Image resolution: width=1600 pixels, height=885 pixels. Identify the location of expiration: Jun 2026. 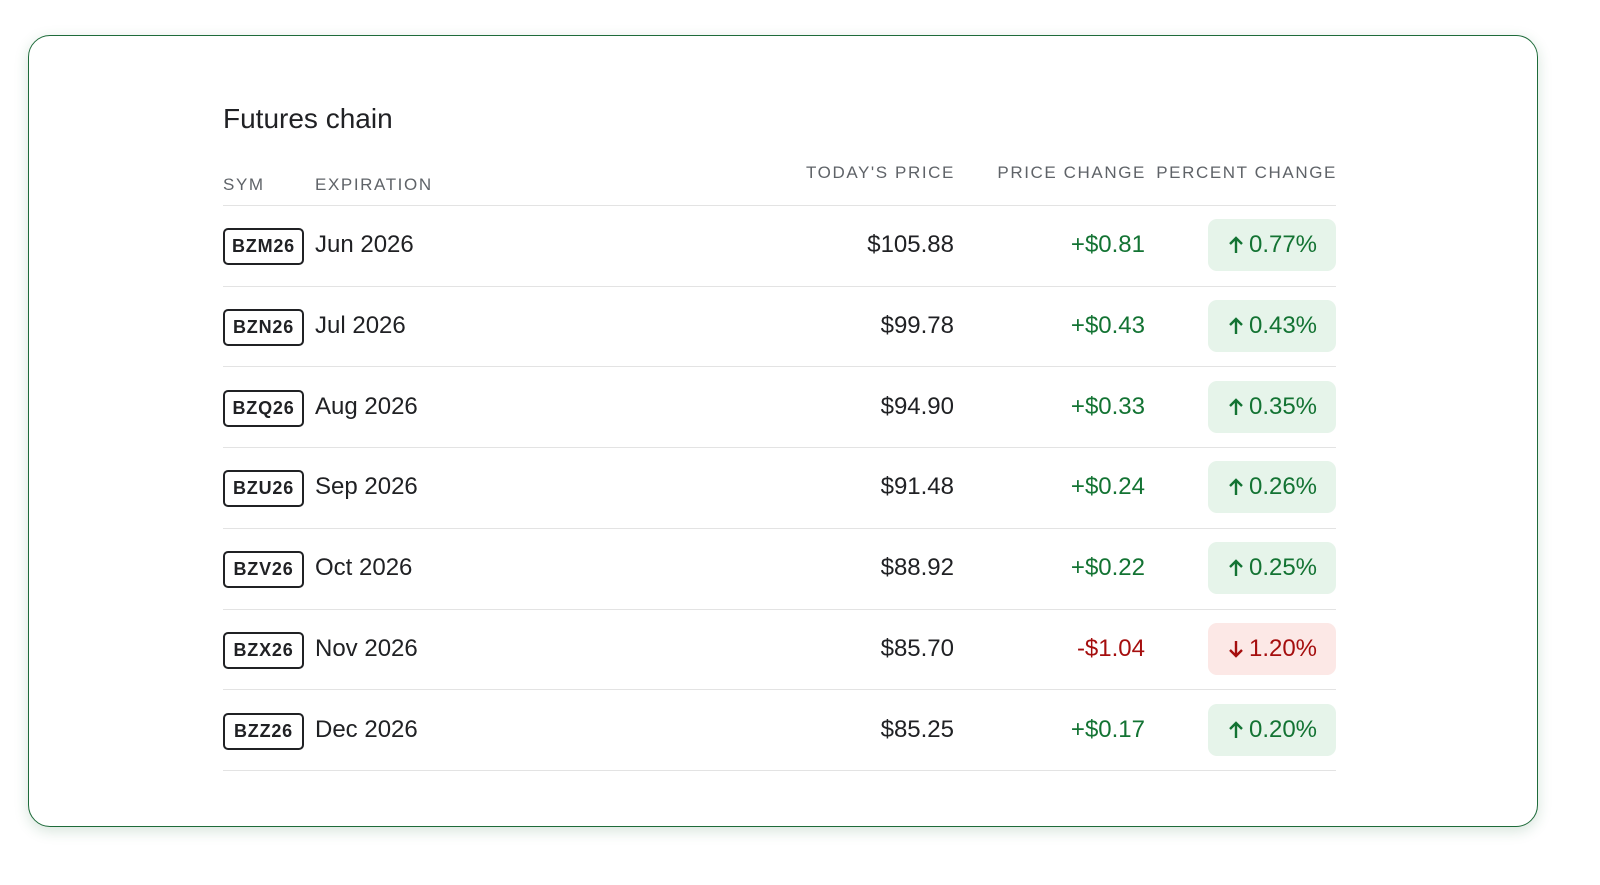
(364, 245).